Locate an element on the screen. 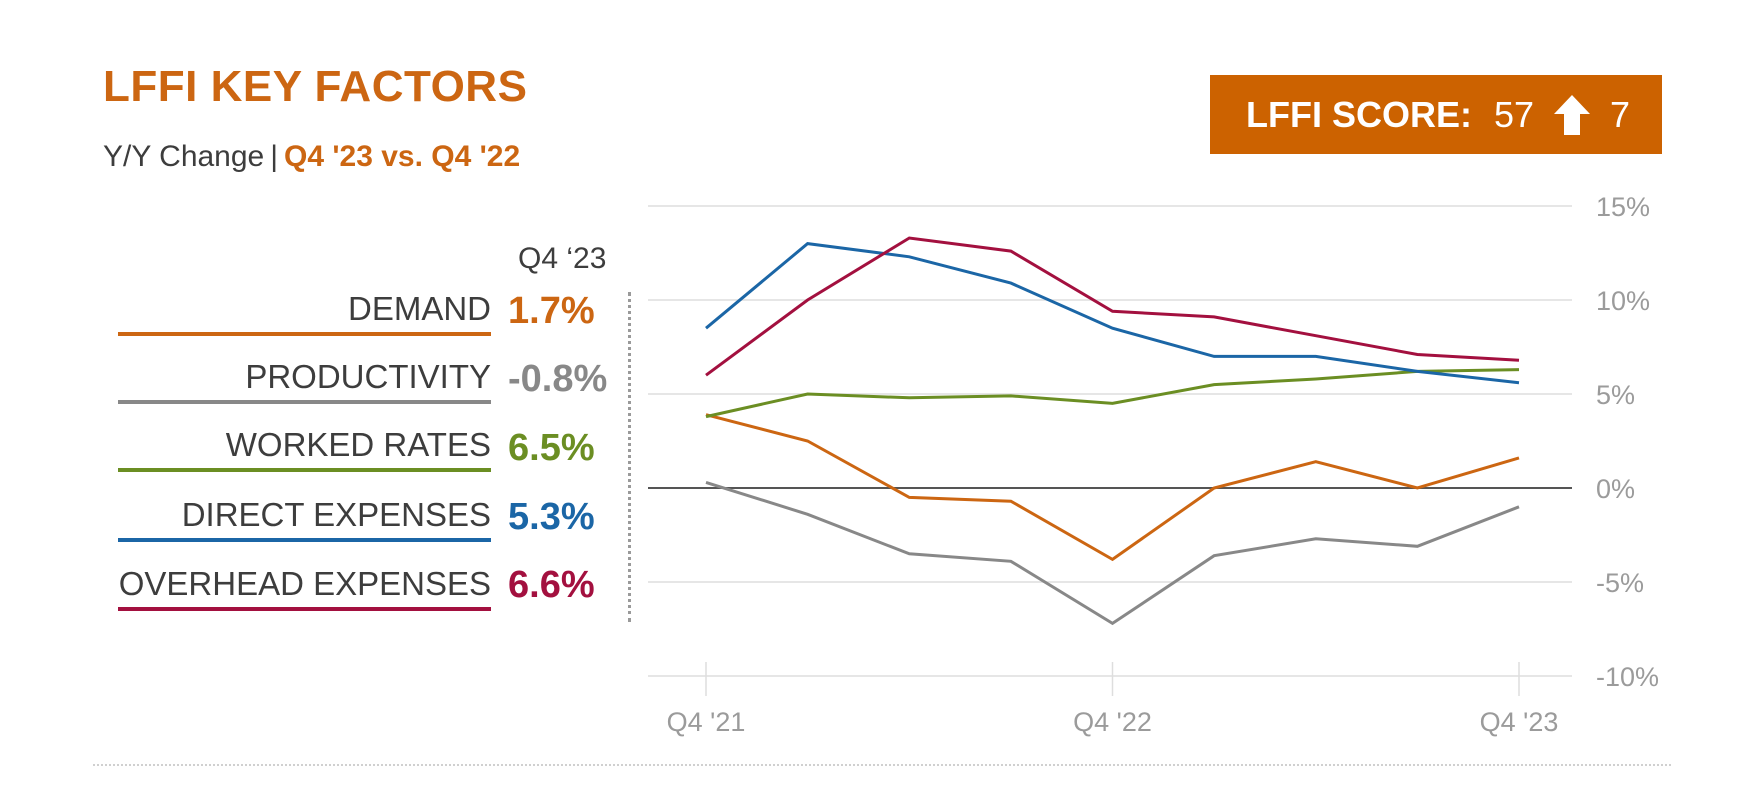  factor-row-overhead-expenses: OVERHEAD EXPENSES is located at coordinates (304, 582).